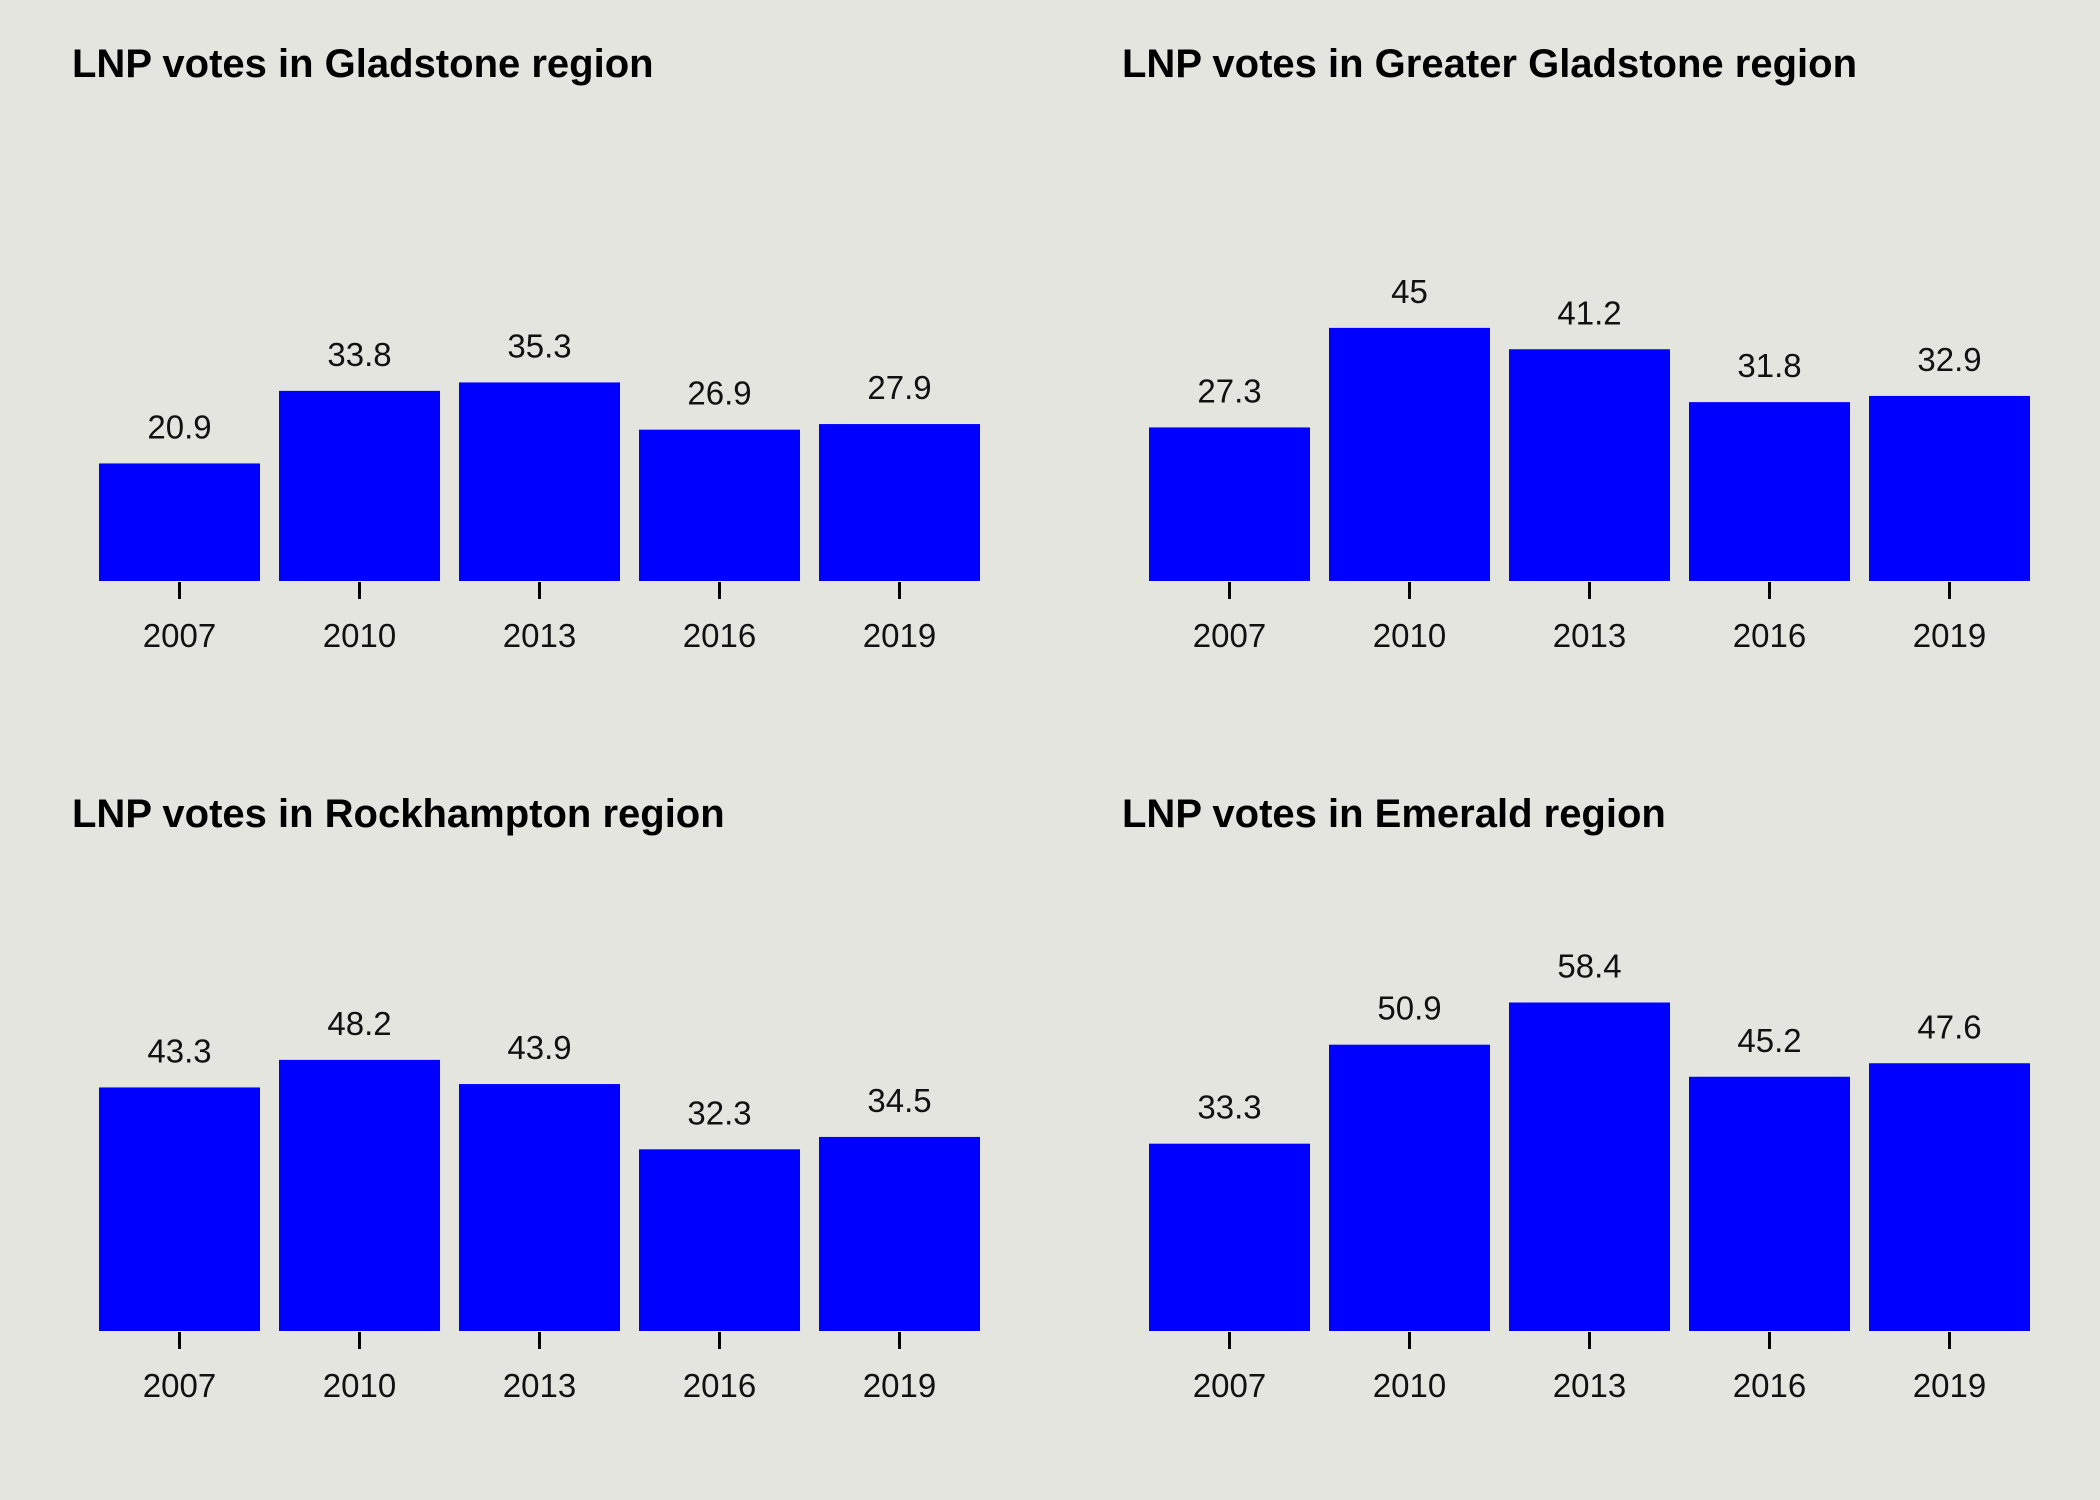  What do you see at coordinates (1409, 1008) in the screenshot?
I see `data-label: 50.9` at bounding box center [1409, 1008].